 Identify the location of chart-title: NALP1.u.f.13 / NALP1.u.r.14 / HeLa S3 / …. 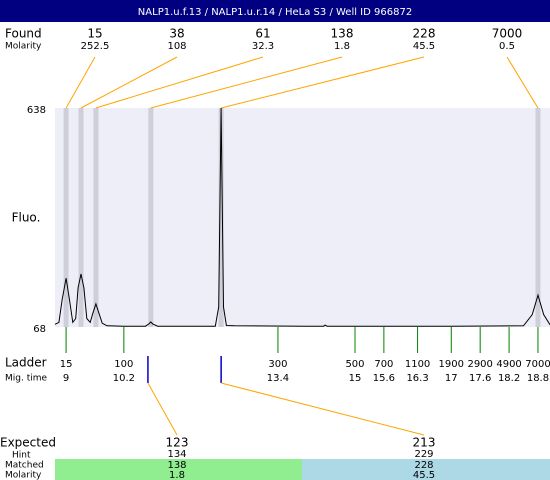
(275, 12).